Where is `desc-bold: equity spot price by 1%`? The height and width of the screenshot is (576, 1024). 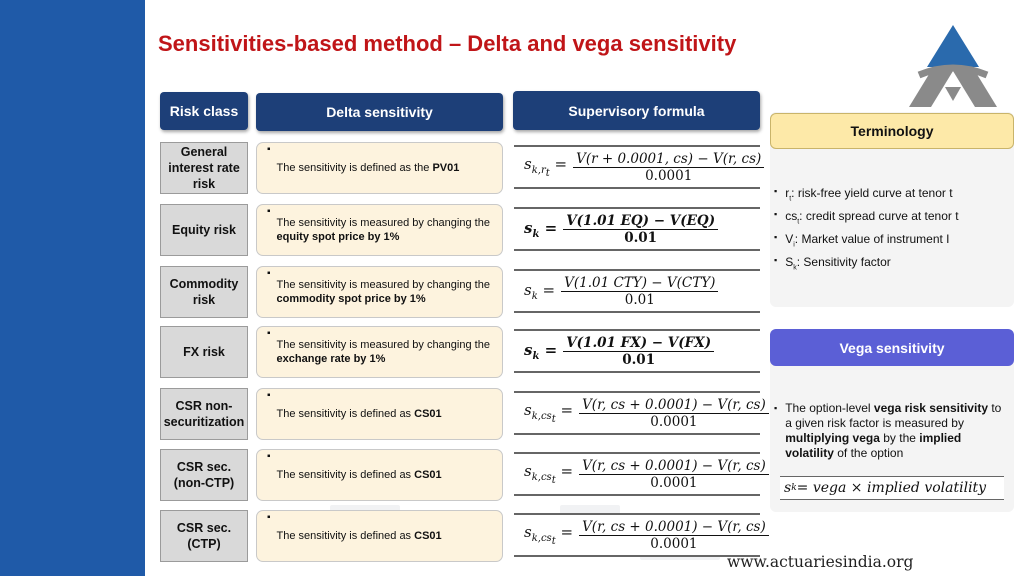
desc-bold: equity spot price by 1% is located at coordinates (338, 237).